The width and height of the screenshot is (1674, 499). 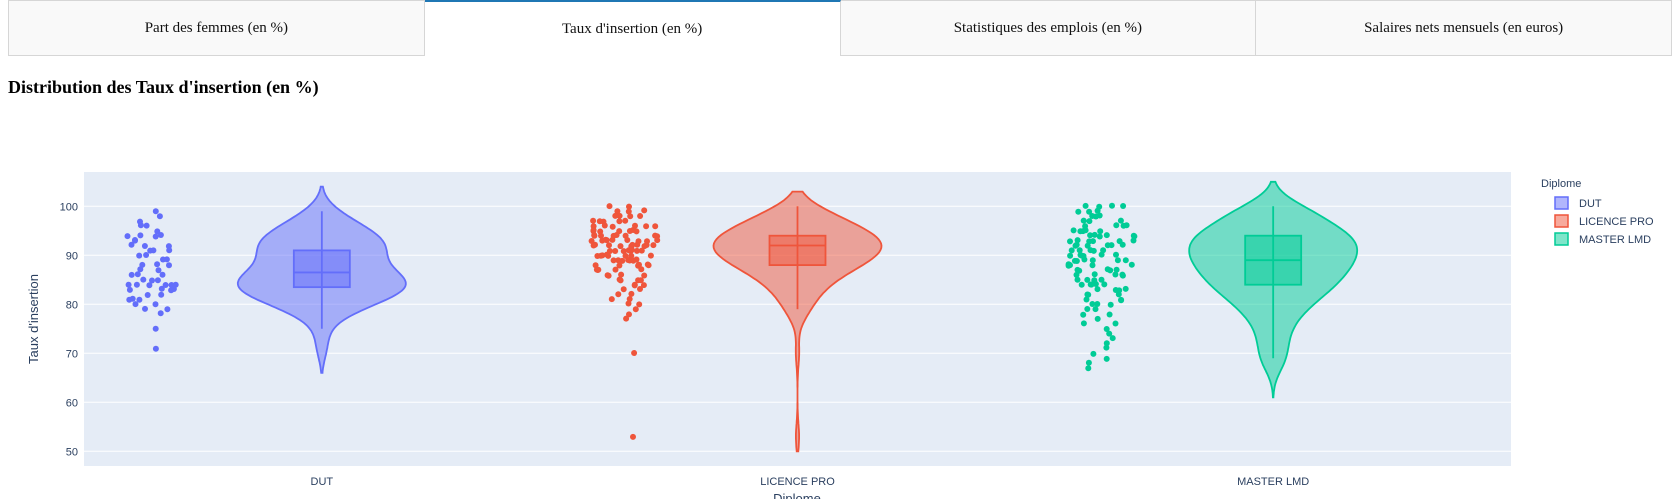 I want to click on y-tick-label: 80, so click(x=72, y=305).